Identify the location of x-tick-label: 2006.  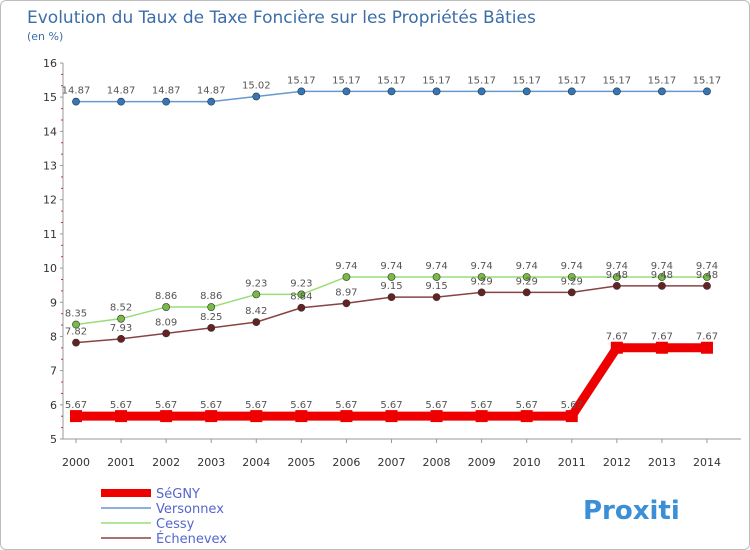
(346, 462).